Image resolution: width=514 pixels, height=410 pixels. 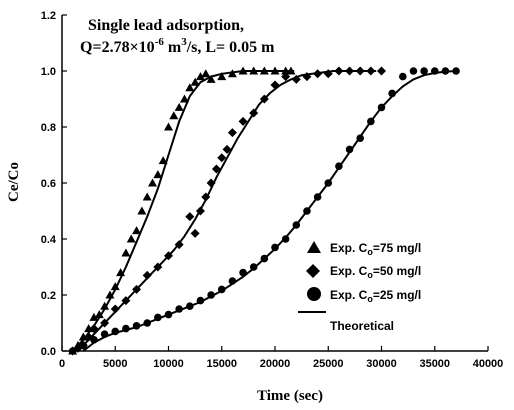 What do you see at coordinates (168, 364) in the screenshot?
I see `x-tick-label: 10000` at bounding box center [168, 364].